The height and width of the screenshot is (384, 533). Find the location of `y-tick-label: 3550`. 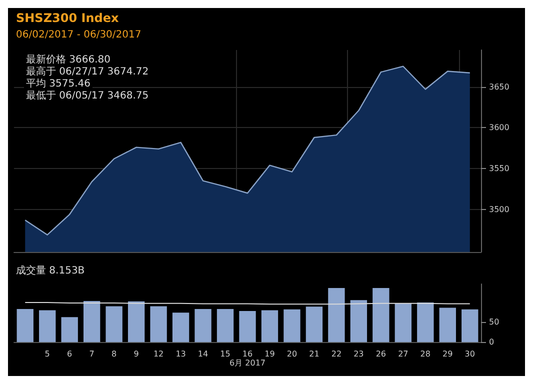

y-tick-label: 3550 is located at coordinates (499, 169).